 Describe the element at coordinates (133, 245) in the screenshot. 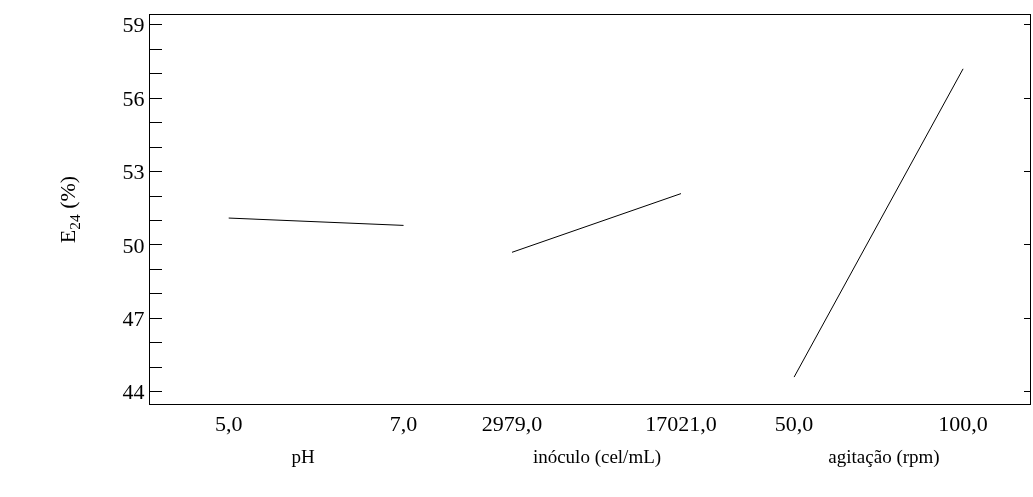

I see `y-tick-label: 50` at that location.